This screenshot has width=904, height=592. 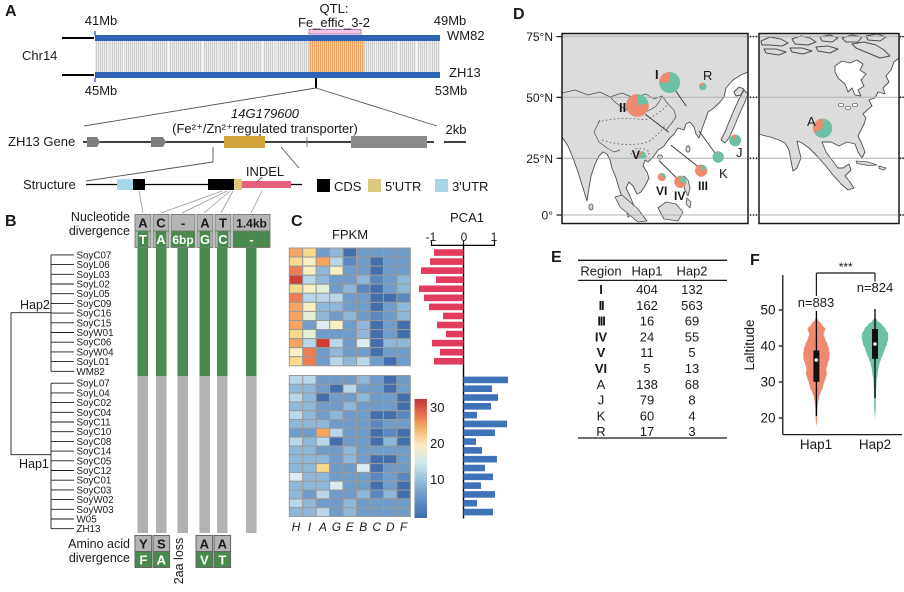 What do you see at coordinates (647, 321) in the screenshot?
I see `svg-text: 16` at bounding box center [647, 321].